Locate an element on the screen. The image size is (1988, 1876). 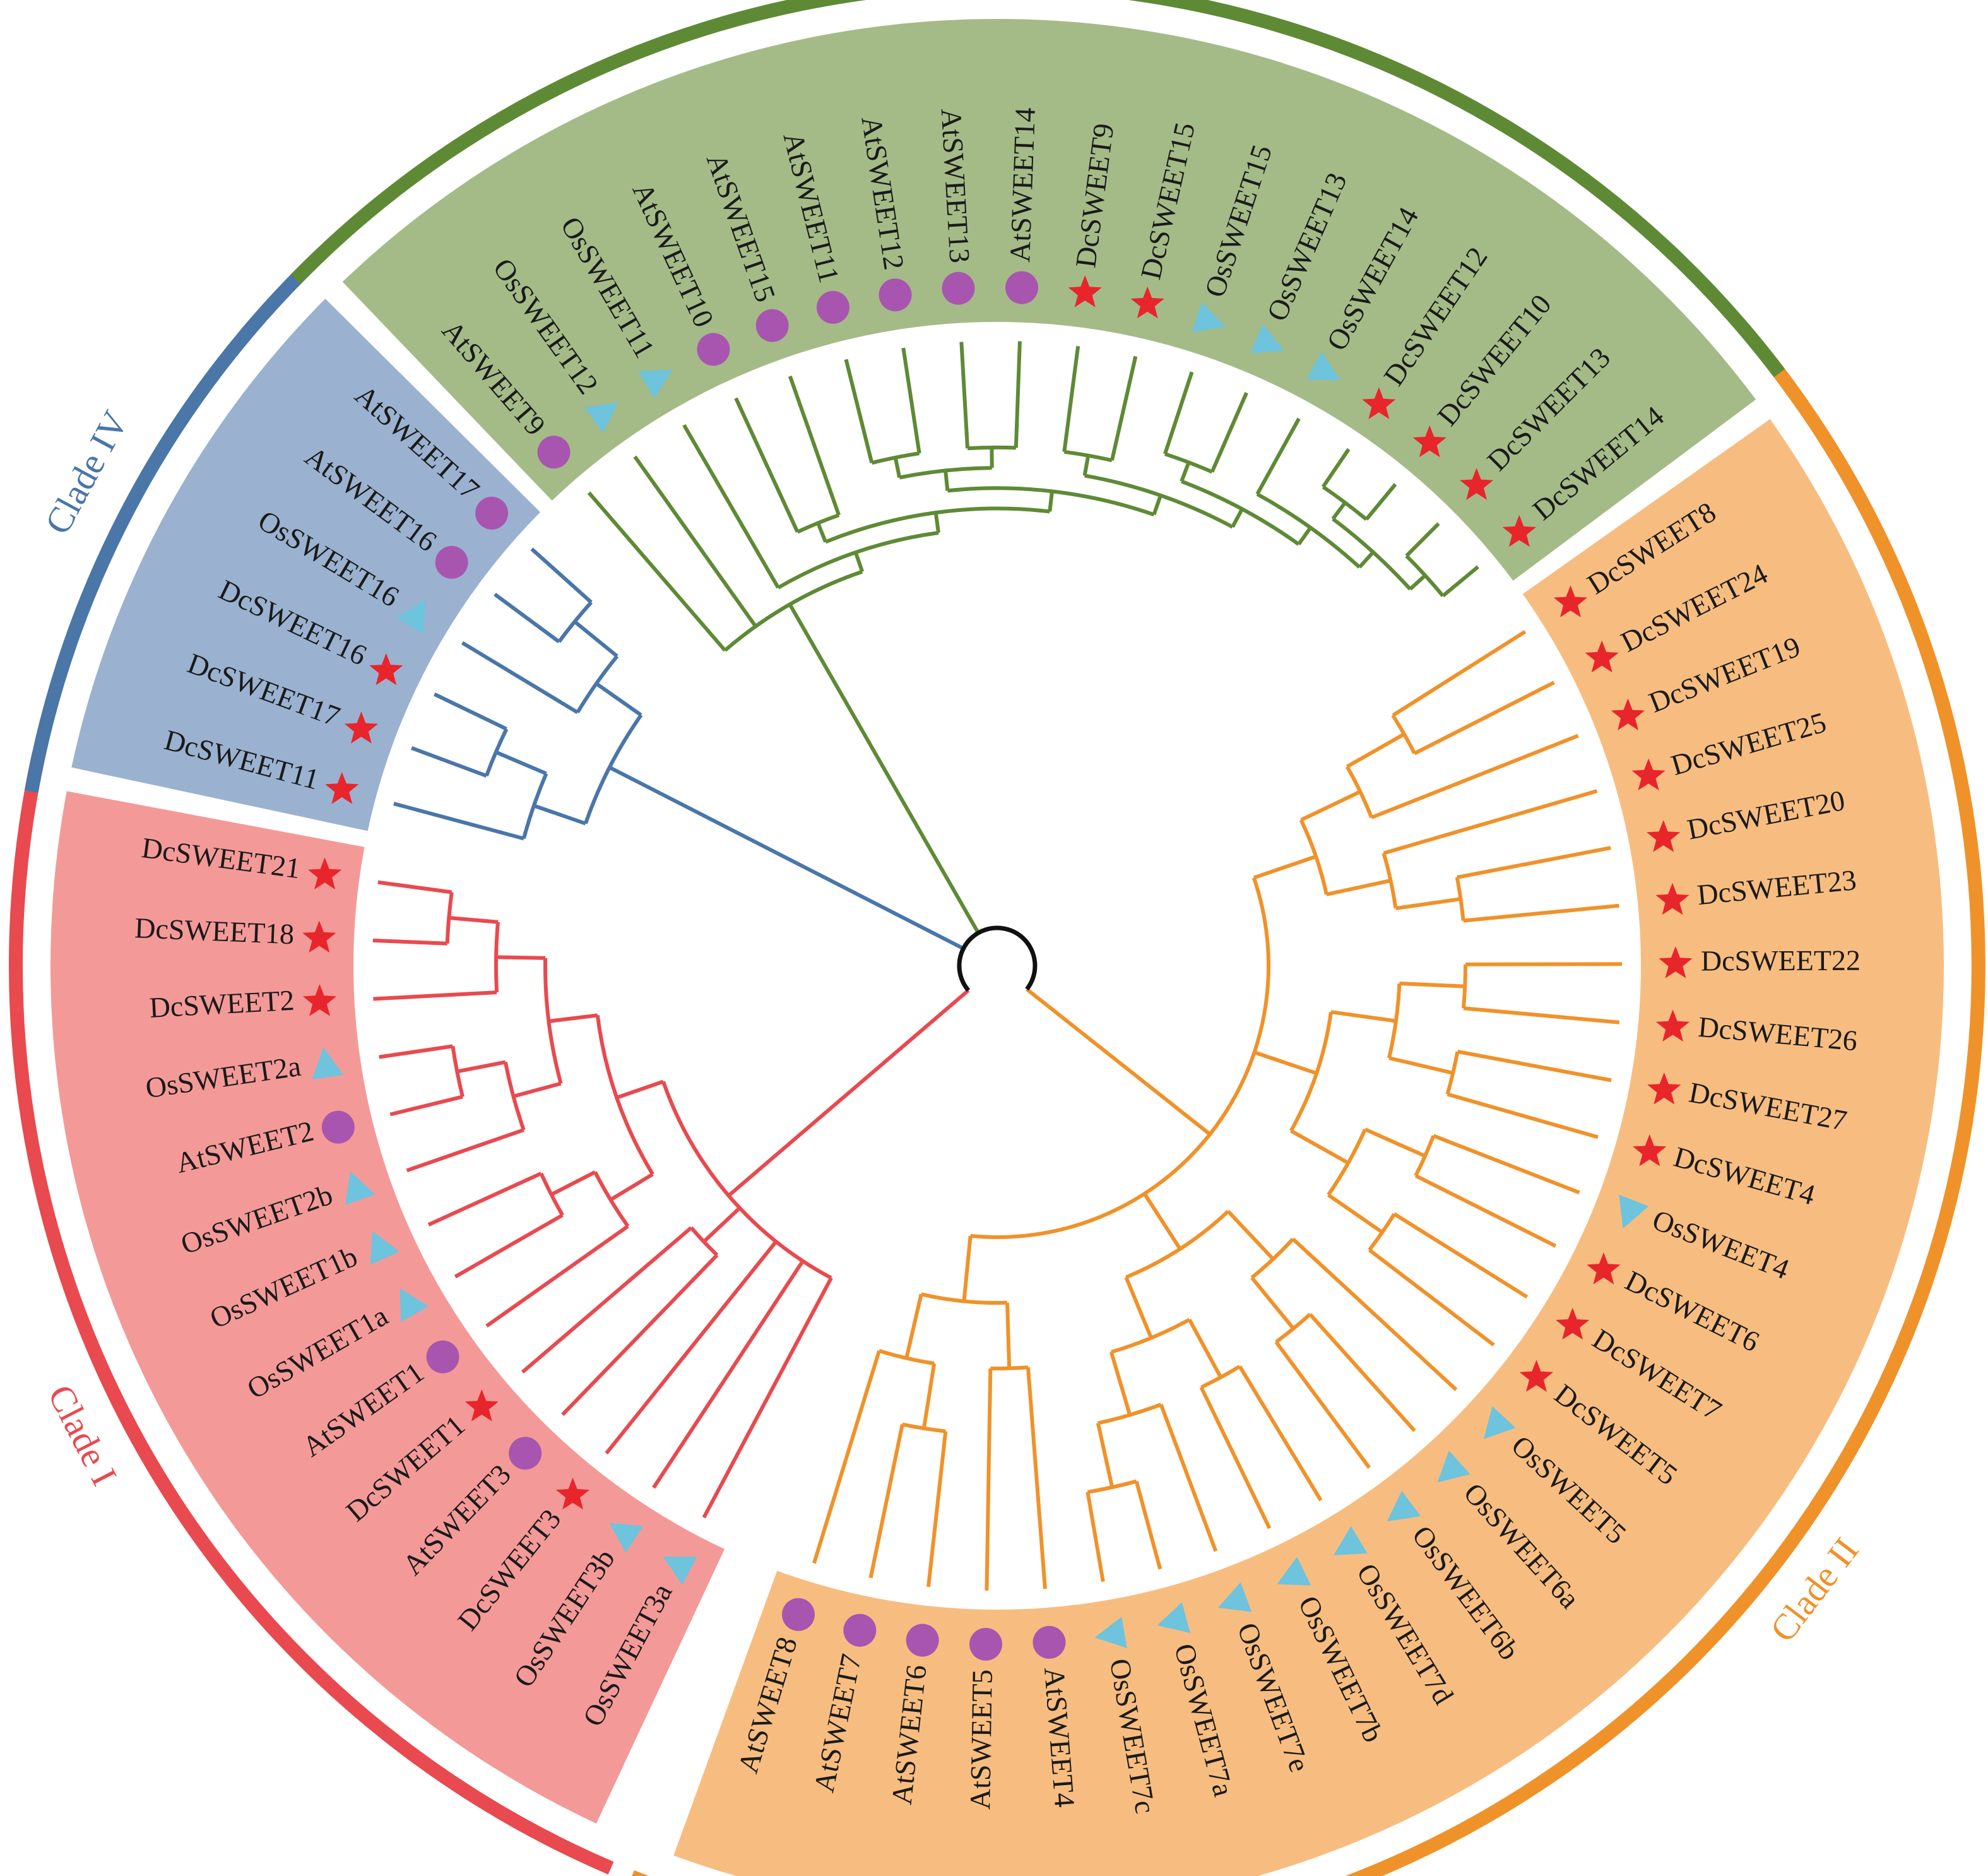
leaf-label: DcSWEET22 is located at coordinates (1781, 961).